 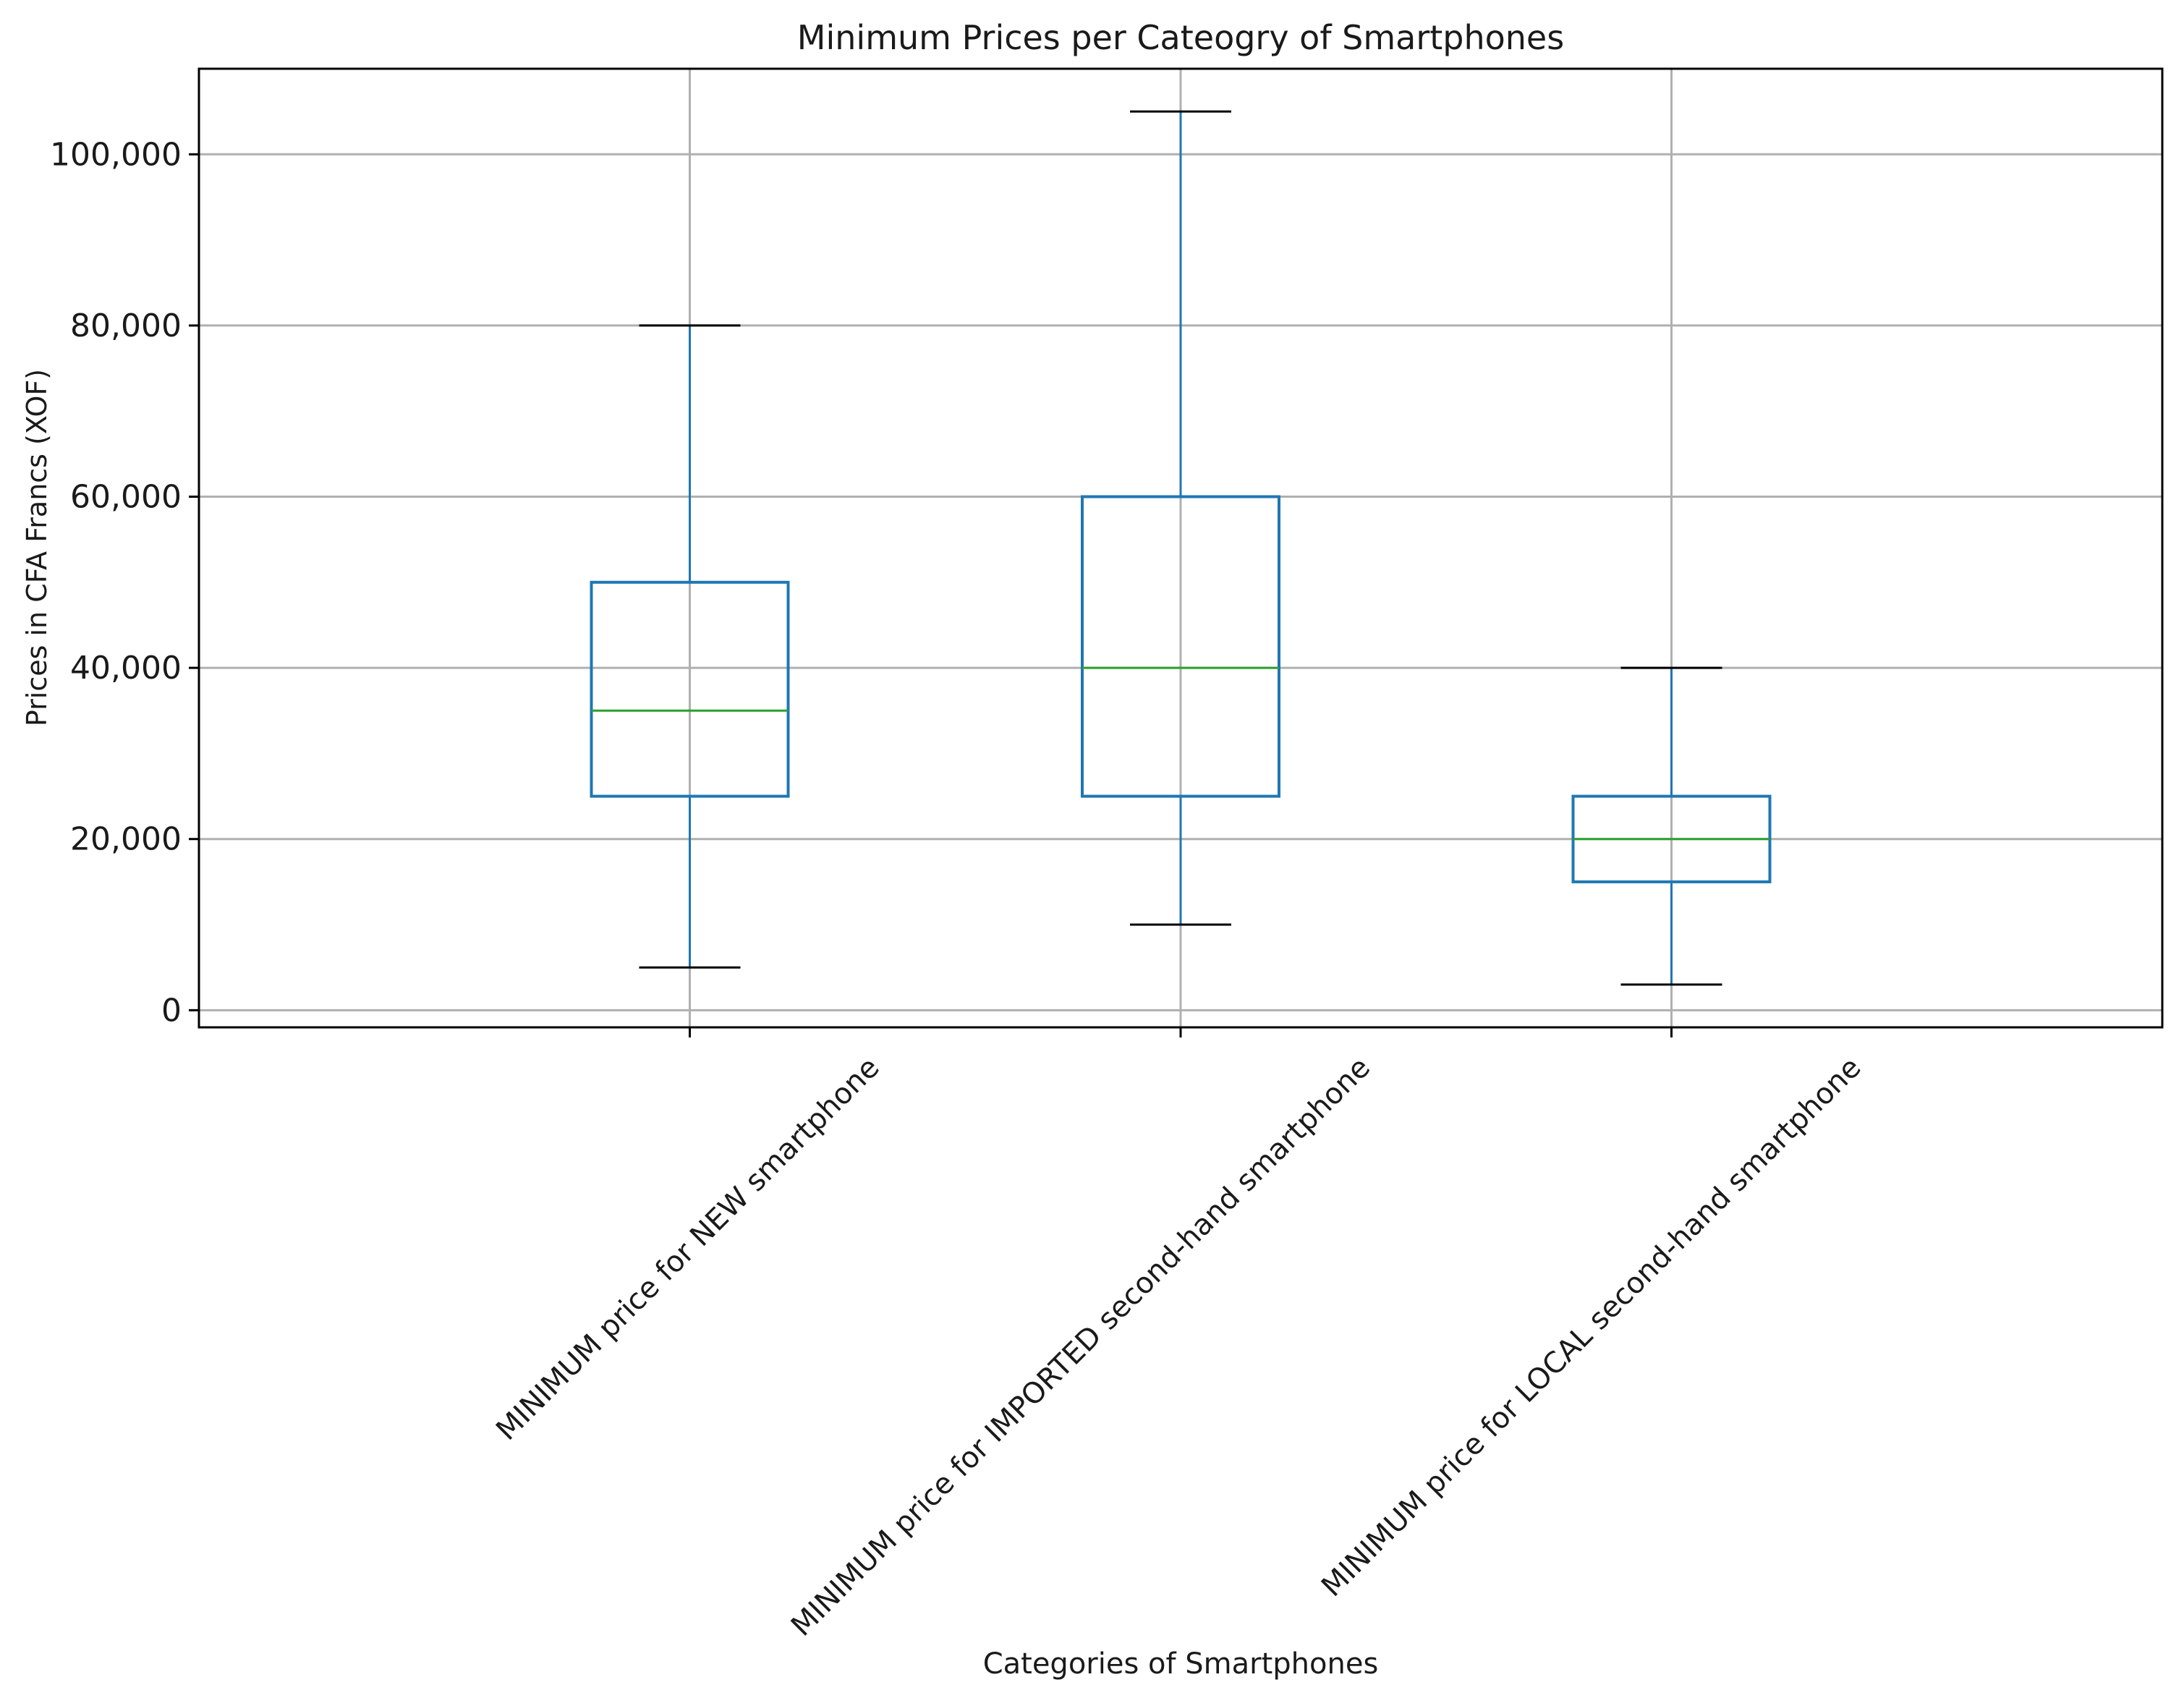 I want to click on x-tick-label: MINIMUM price for NEW smartphone, so click(x=687, y=1249).